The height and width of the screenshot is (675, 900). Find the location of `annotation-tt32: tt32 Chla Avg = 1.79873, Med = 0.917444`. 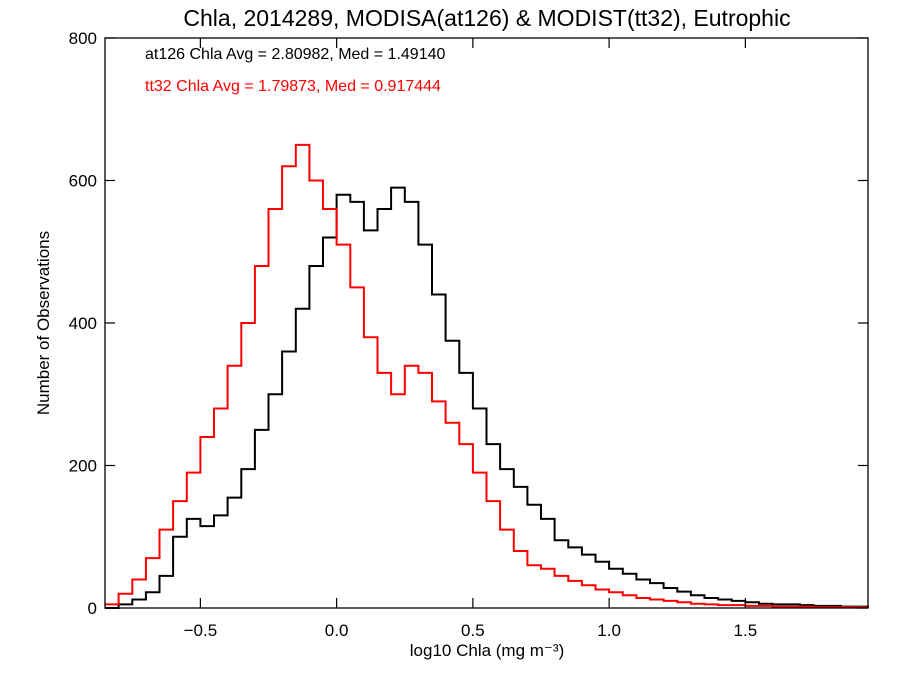

annotation-tt32: tt32 Chla Avg = 1.79873, Med = 0.917444 is located at coordinates (293, 86).